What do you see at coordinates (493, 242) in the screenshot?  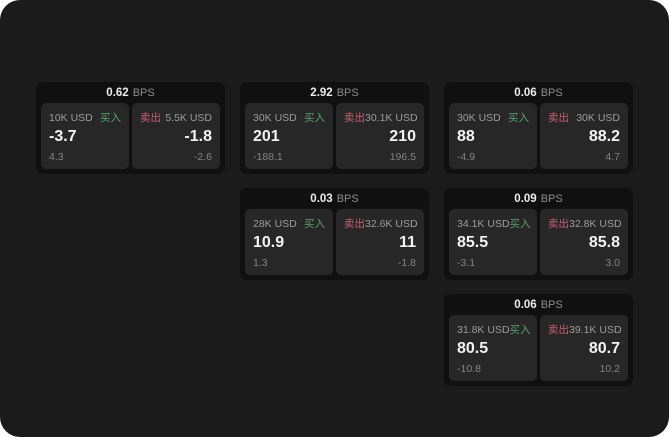 I see `buy-quote-panel: 34.1K USD 买入 85.5 -3.1` at bounding box center [493, 242].